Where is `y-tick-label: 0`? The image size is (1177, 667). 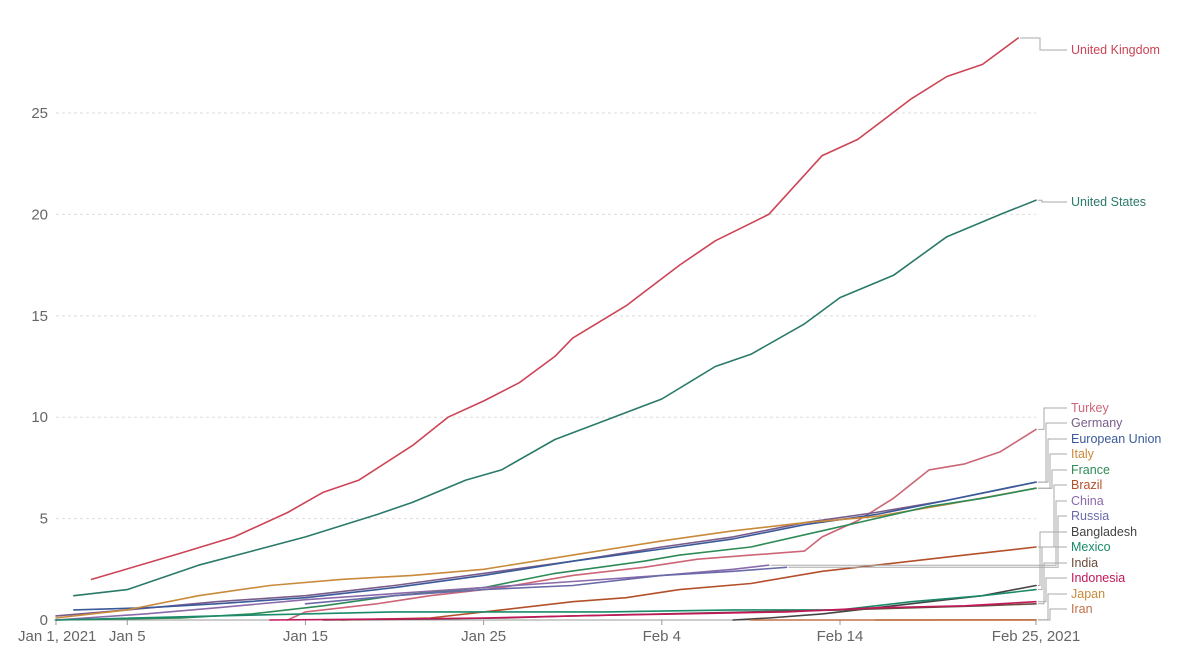 y-tick-label: 0 is located at coordinates (44, 620).